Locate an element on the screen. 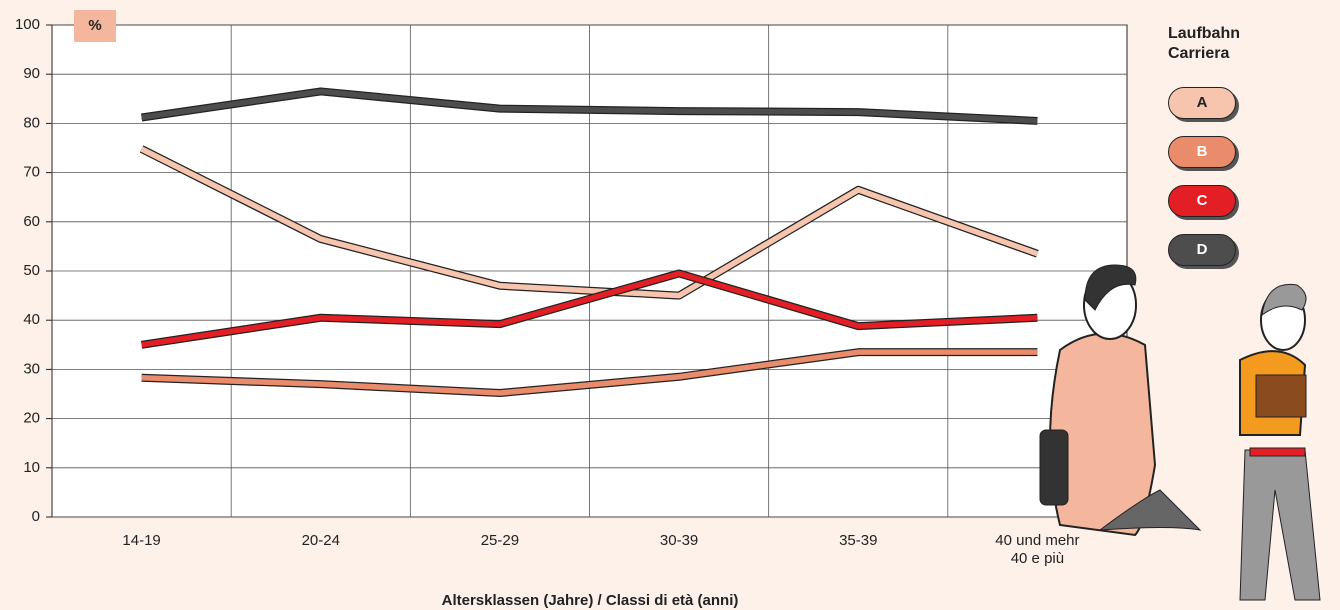 The height and width of the screenshot is (610, 1340). x-tick-label: 25-29 is located at coordinates (500, 540).